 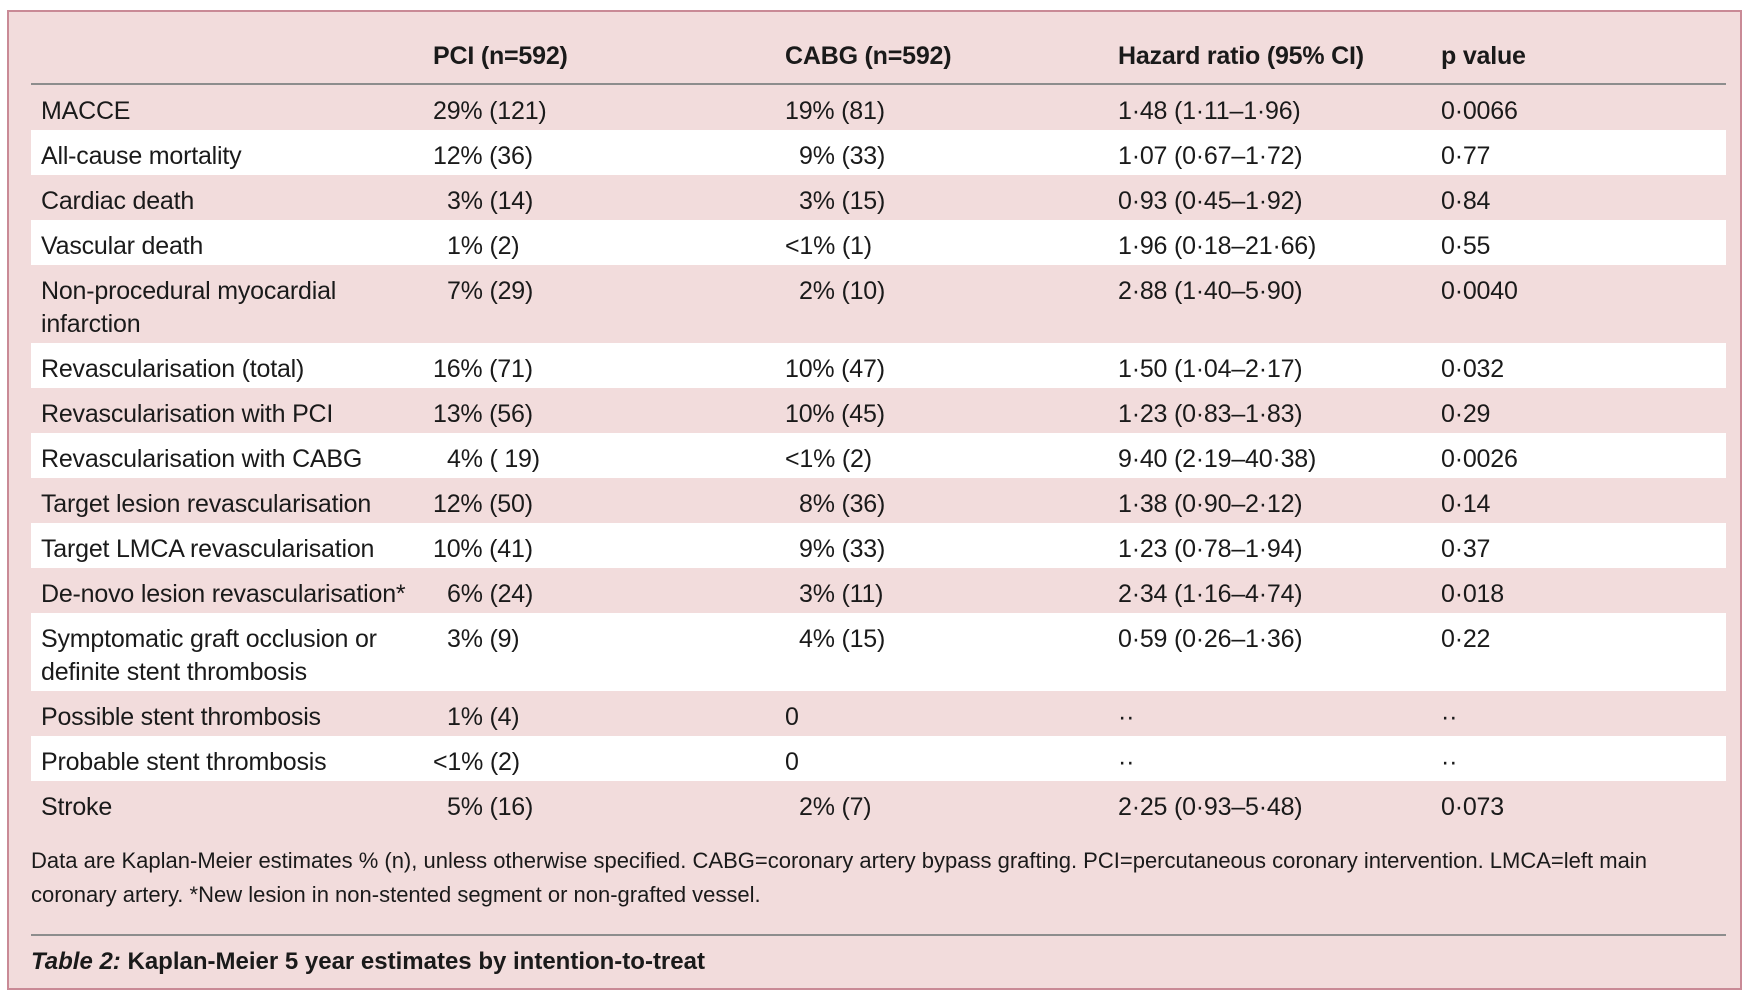 What do you see at coordinates (841, 594) in the screenshot?
I see `cell-cabg: 3% (11)` at bounding box center [841, 594].